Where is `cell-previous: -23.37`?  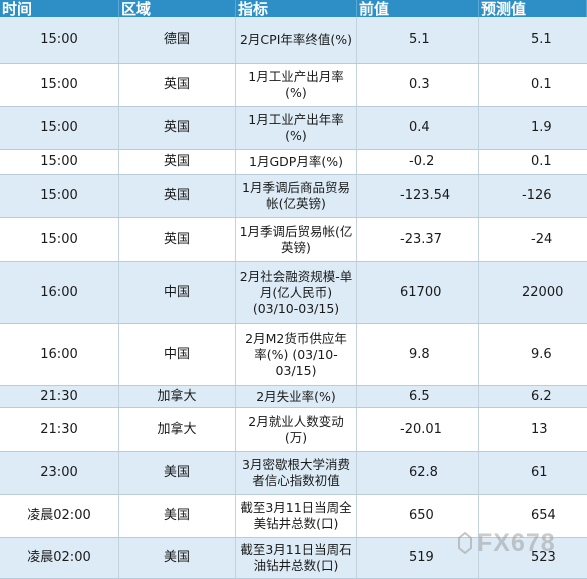
cell-previous: -23.37 is located at coordinates (418, 239).